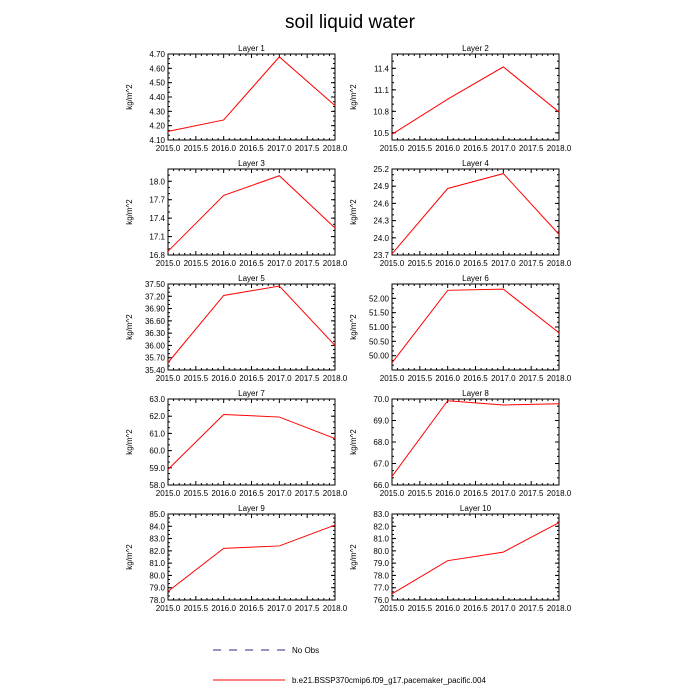  Describe the element at coordinates (157, 140) in the screenshot. I see `y-tick-label: 4.10` at that location.